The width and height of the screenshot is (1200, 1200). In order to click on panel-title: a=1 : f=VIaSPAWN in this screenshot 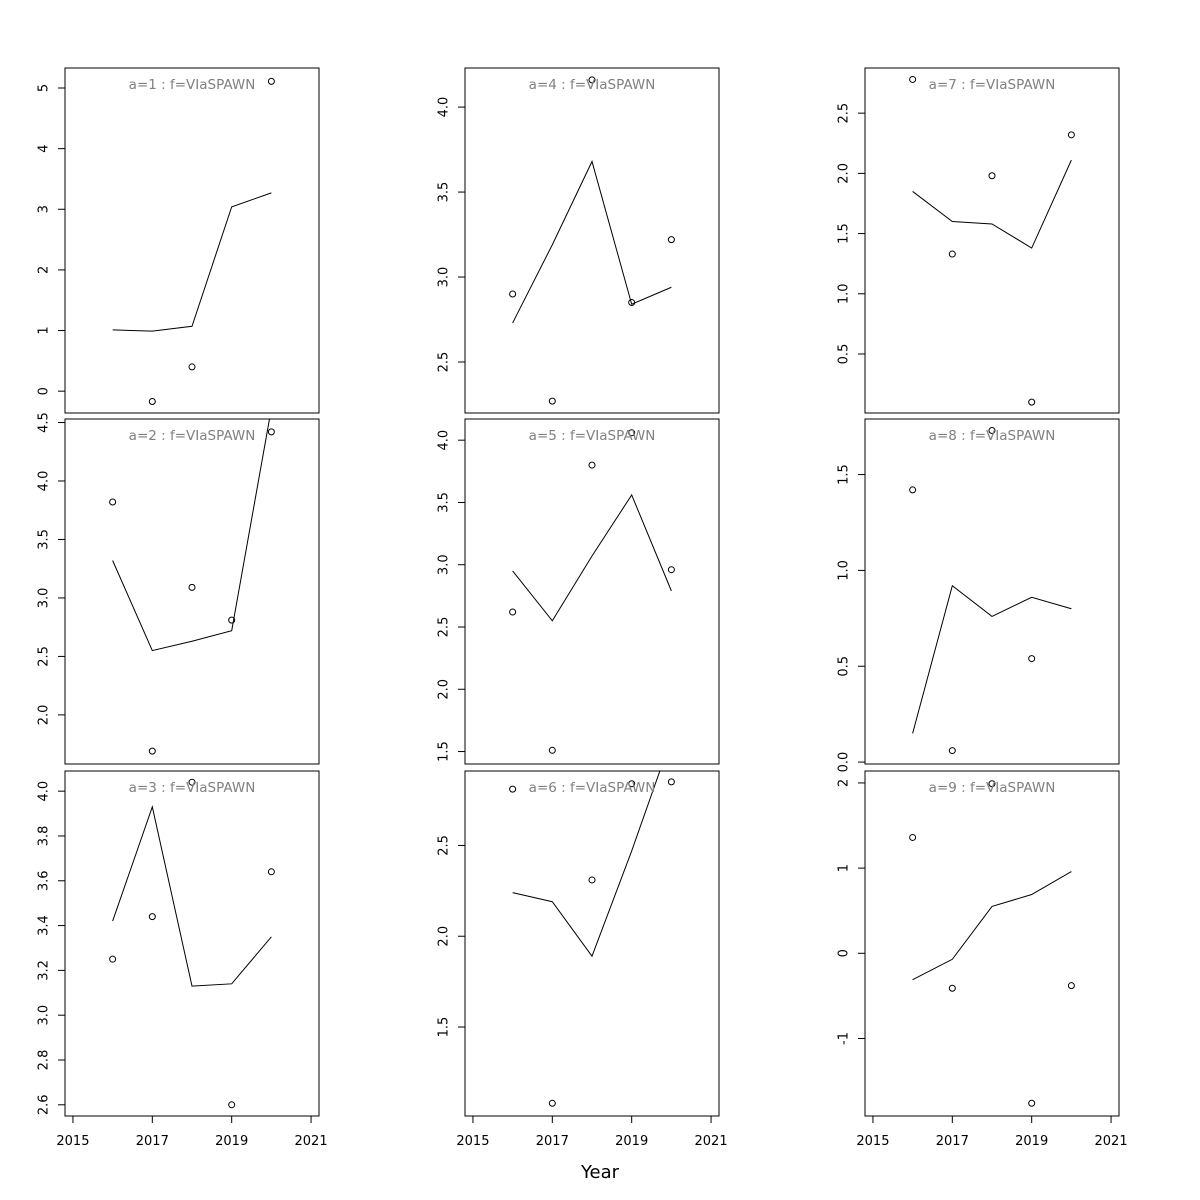, I will do `click(192, 85)`.